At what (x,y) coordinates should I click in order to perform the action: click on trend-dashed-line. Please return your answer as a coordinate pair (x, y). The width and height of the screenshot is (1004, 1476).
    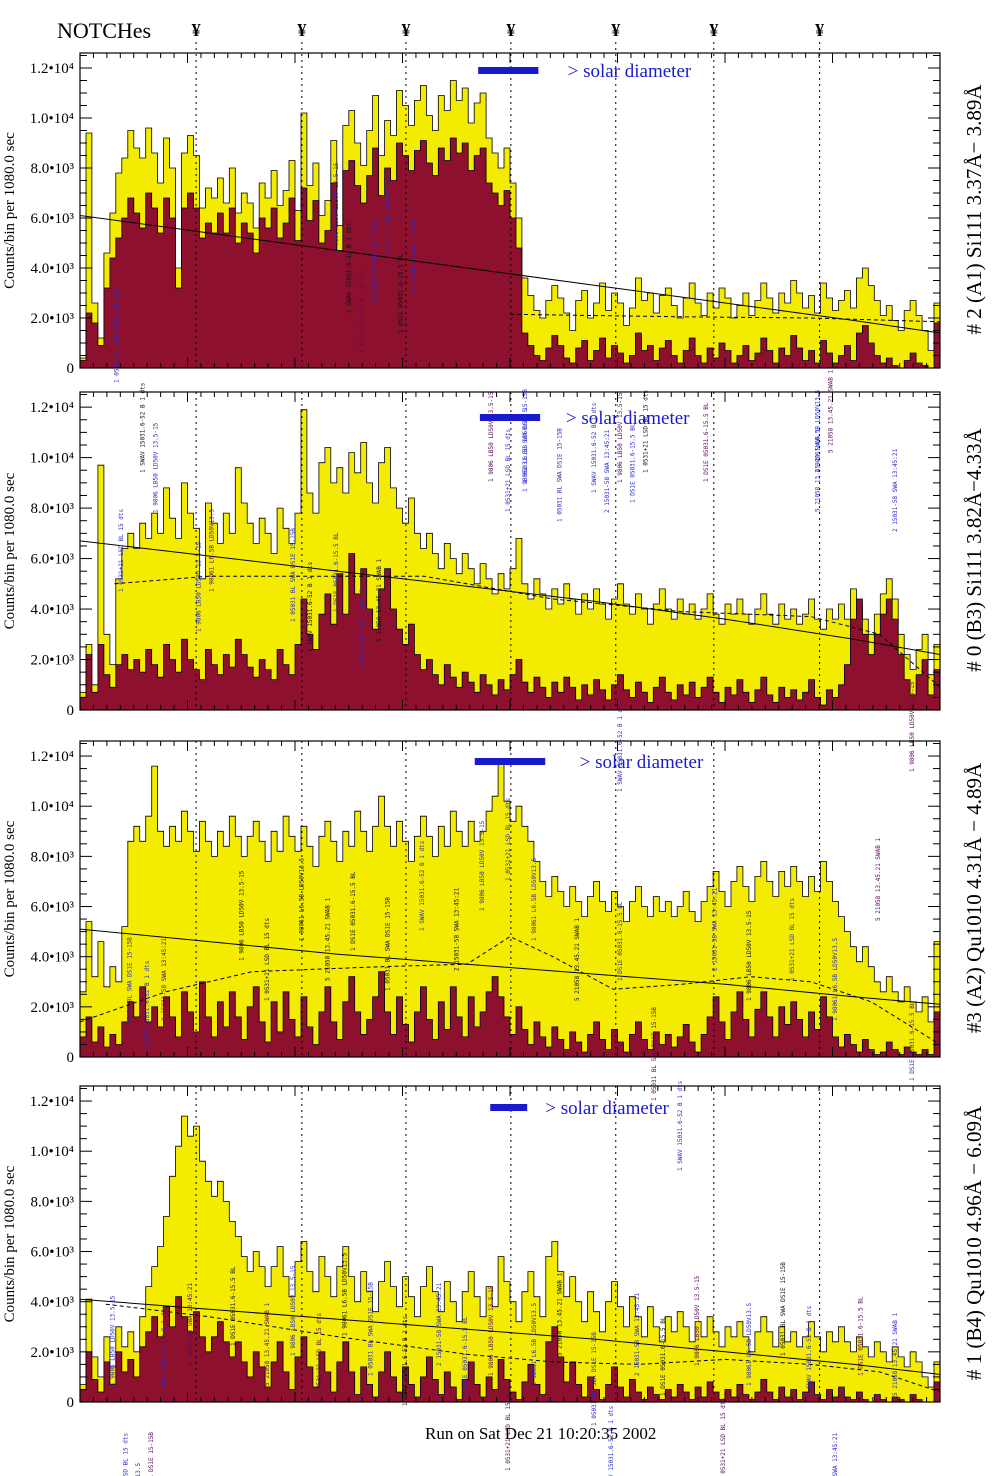
    Looking at the image, I should click on (725, 318).